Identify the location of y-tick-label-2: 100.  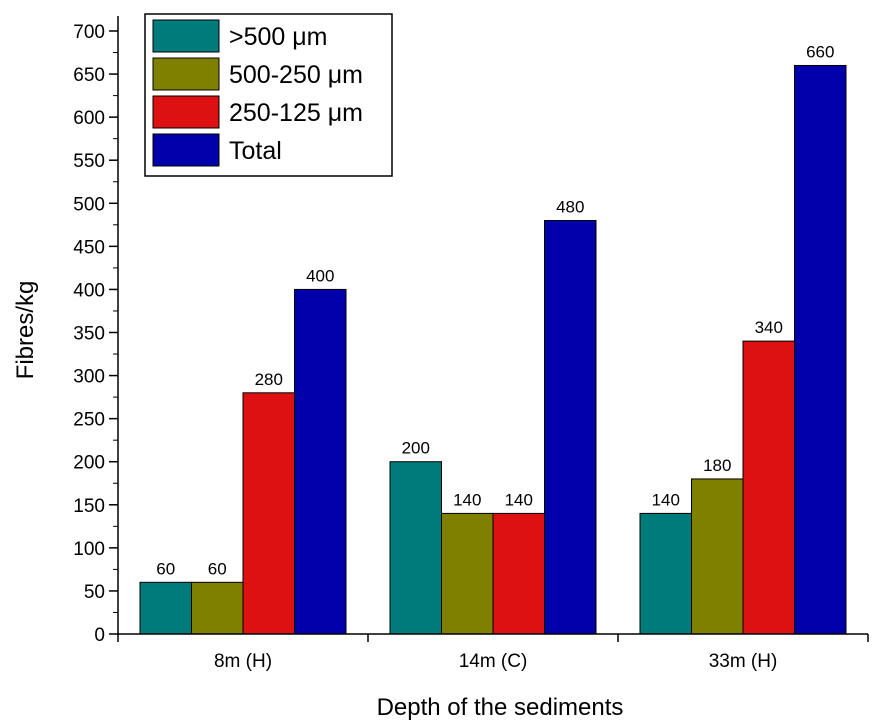
(89, 549).